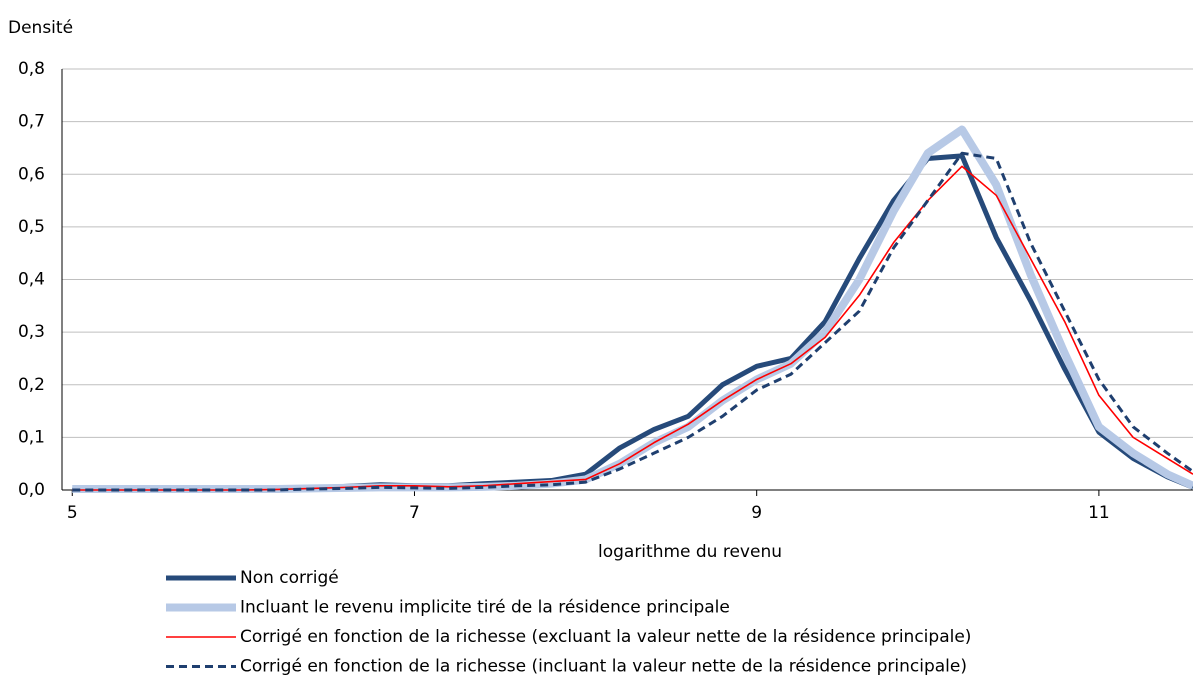  Describe the element at coordinates (1099, 513) in the screenshot. I see `x-tick-label: 11` at that location.